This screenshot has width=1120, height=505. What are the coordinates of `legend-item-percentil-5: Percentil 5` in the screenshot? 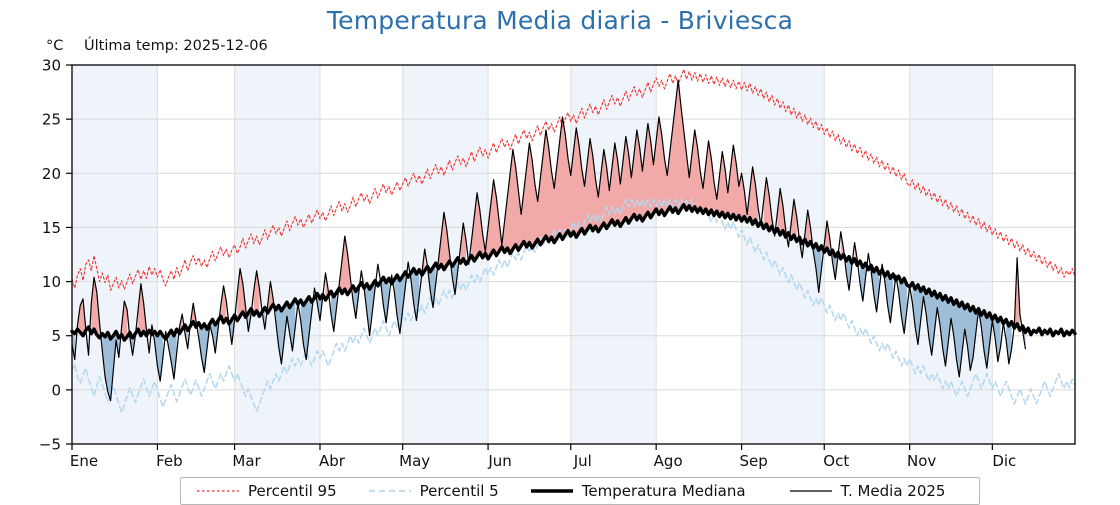 It's located at (427, 491).